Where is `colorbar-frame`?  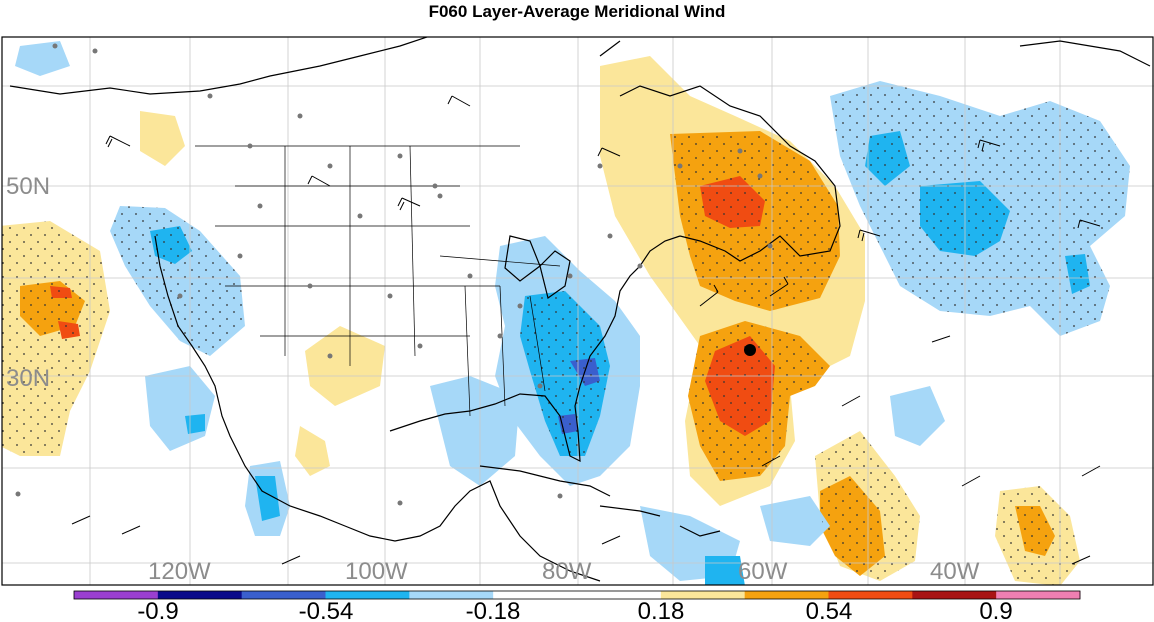
colorbar-frame is located at coordinates (577, 595).